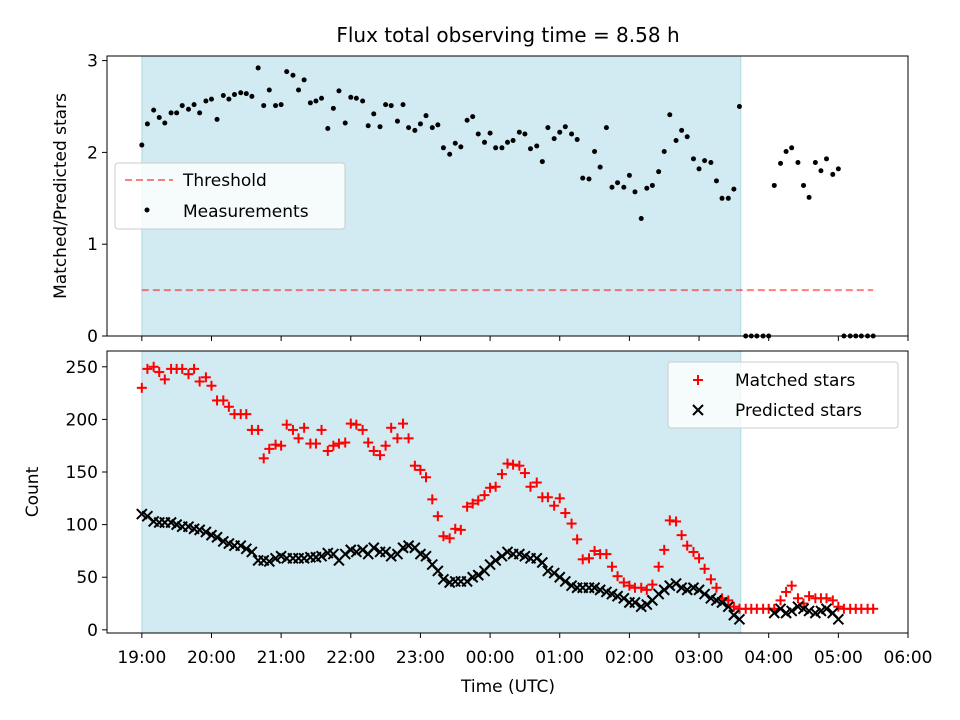 The image size is (960, 720). What do you see at coordinates (525, 338) in the screenshot?
I see `top-x-ticks` at bounding box center [525, 338].